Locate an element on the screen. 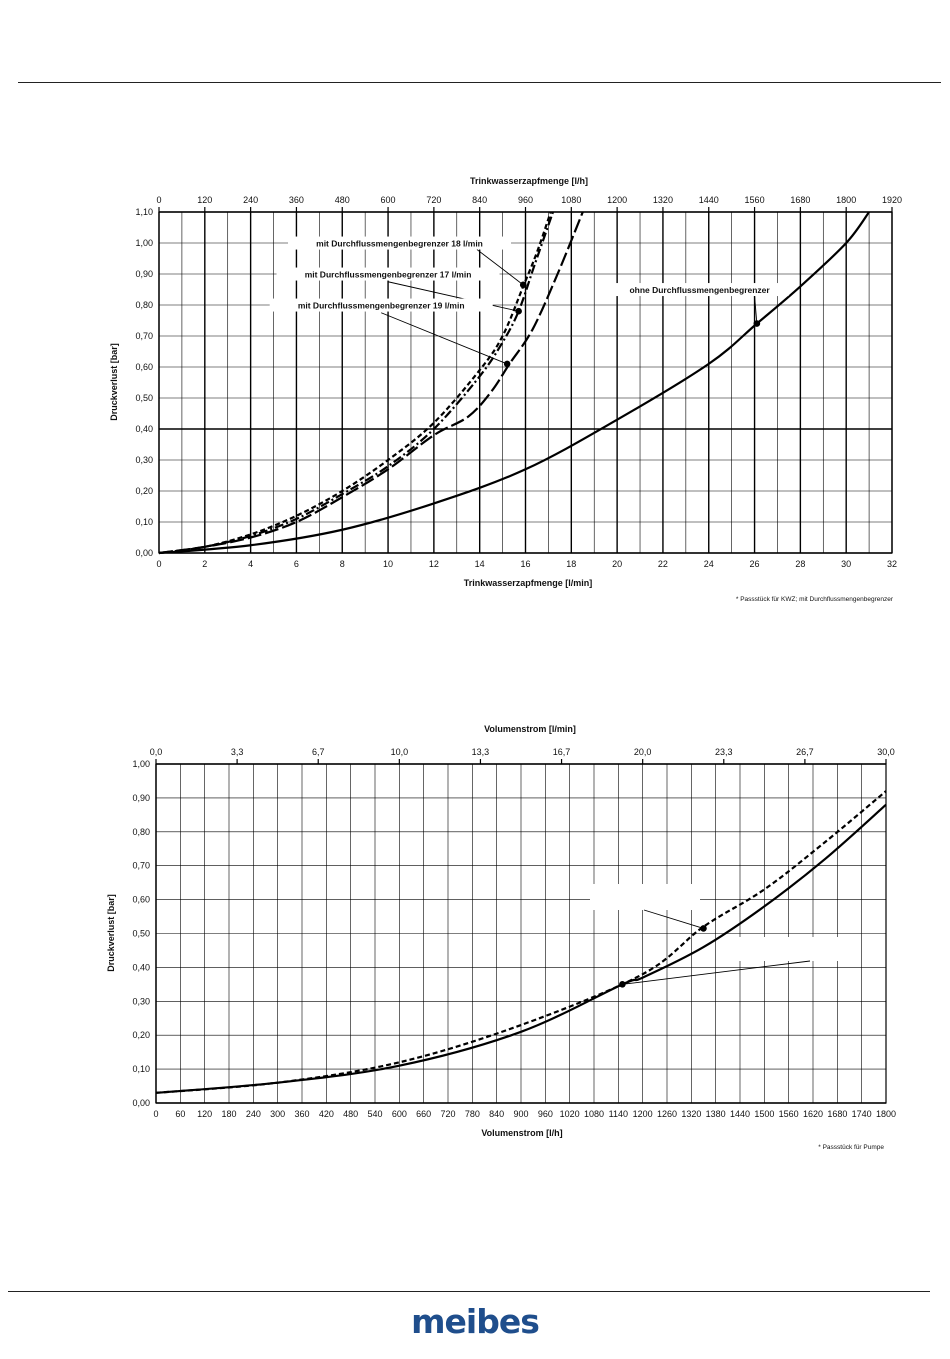  chart1-x2-tick-label: 1440 is located at coordinates (709, 200).